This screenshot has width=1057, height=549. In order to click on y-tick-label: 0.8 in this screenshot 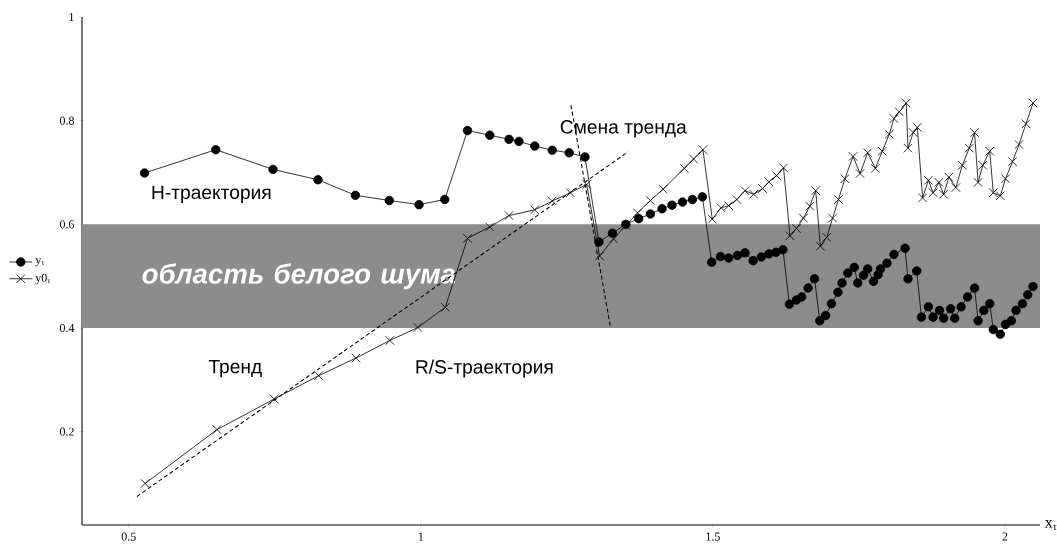, I will do `click(66, 120)`.